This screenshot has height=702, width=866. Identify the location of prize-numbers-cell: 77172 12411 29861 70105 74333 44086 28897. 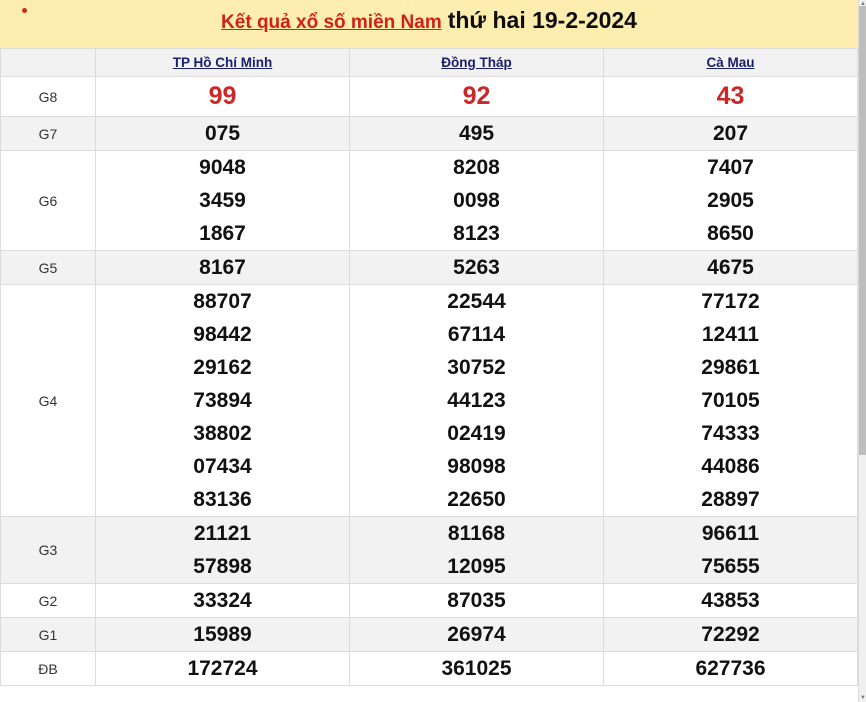
(730, 400).